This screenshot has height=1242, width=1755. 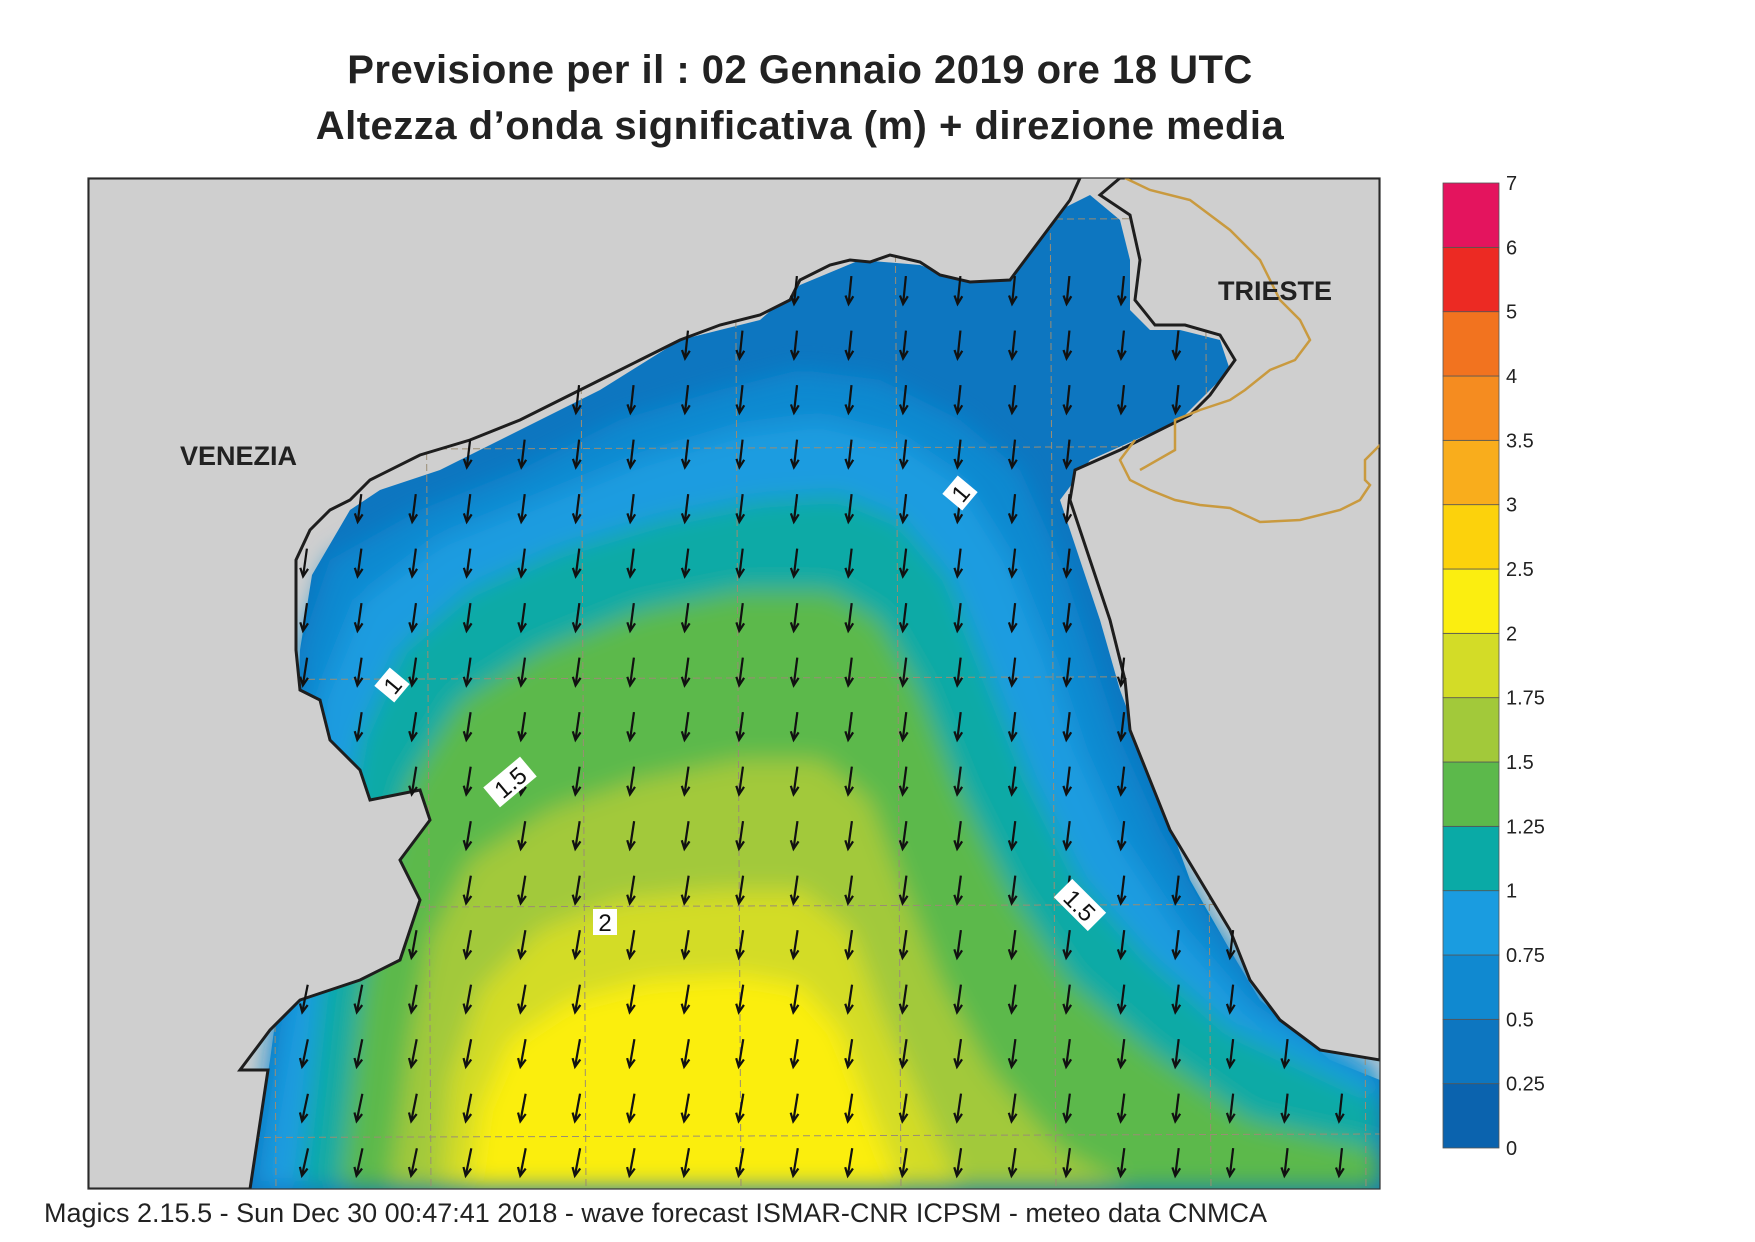 What do you see at coordinates (1520, 1020) in the screenshot?
I see `colorbar-label: 0.5` at bounding box center [1520, 1020].